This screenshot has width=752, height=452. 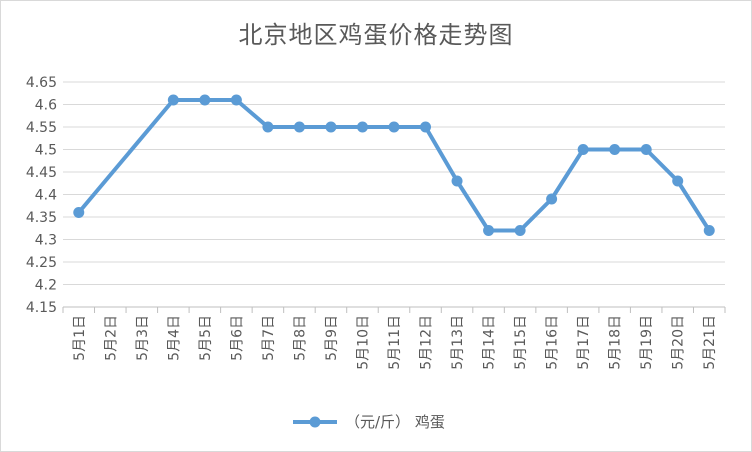 What do you see at coordinates (363, 342) in the screenshot?
I see `x-tick-label: 5月10日` at bounding box center [363, 342].